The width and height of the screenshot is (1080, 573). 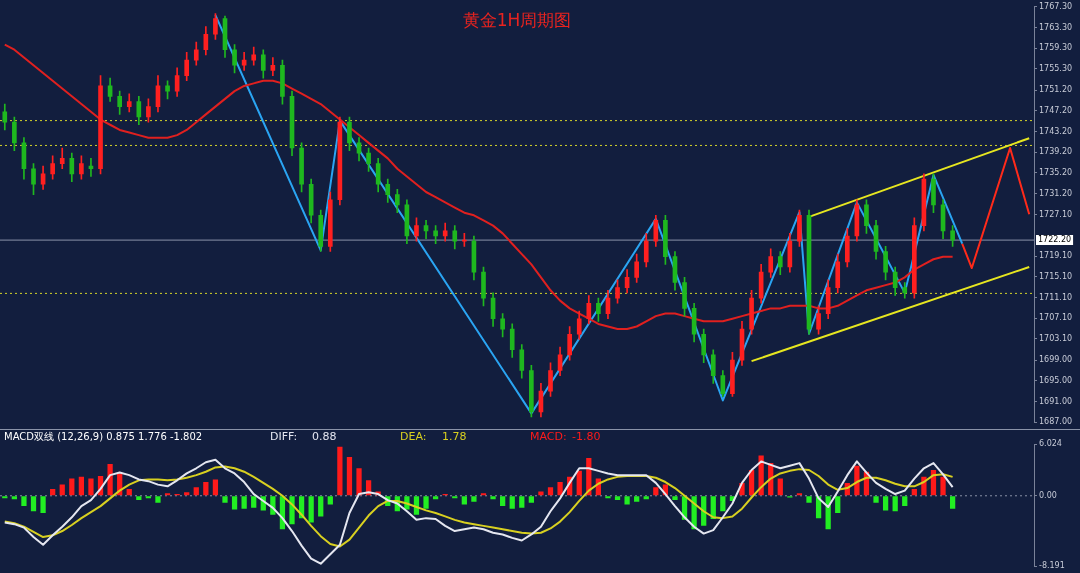 What do you see at coordinates (1056, 90) in the screenshot?
I see `y-tick-label: 1751.20` at bounding box center [1056, 90].